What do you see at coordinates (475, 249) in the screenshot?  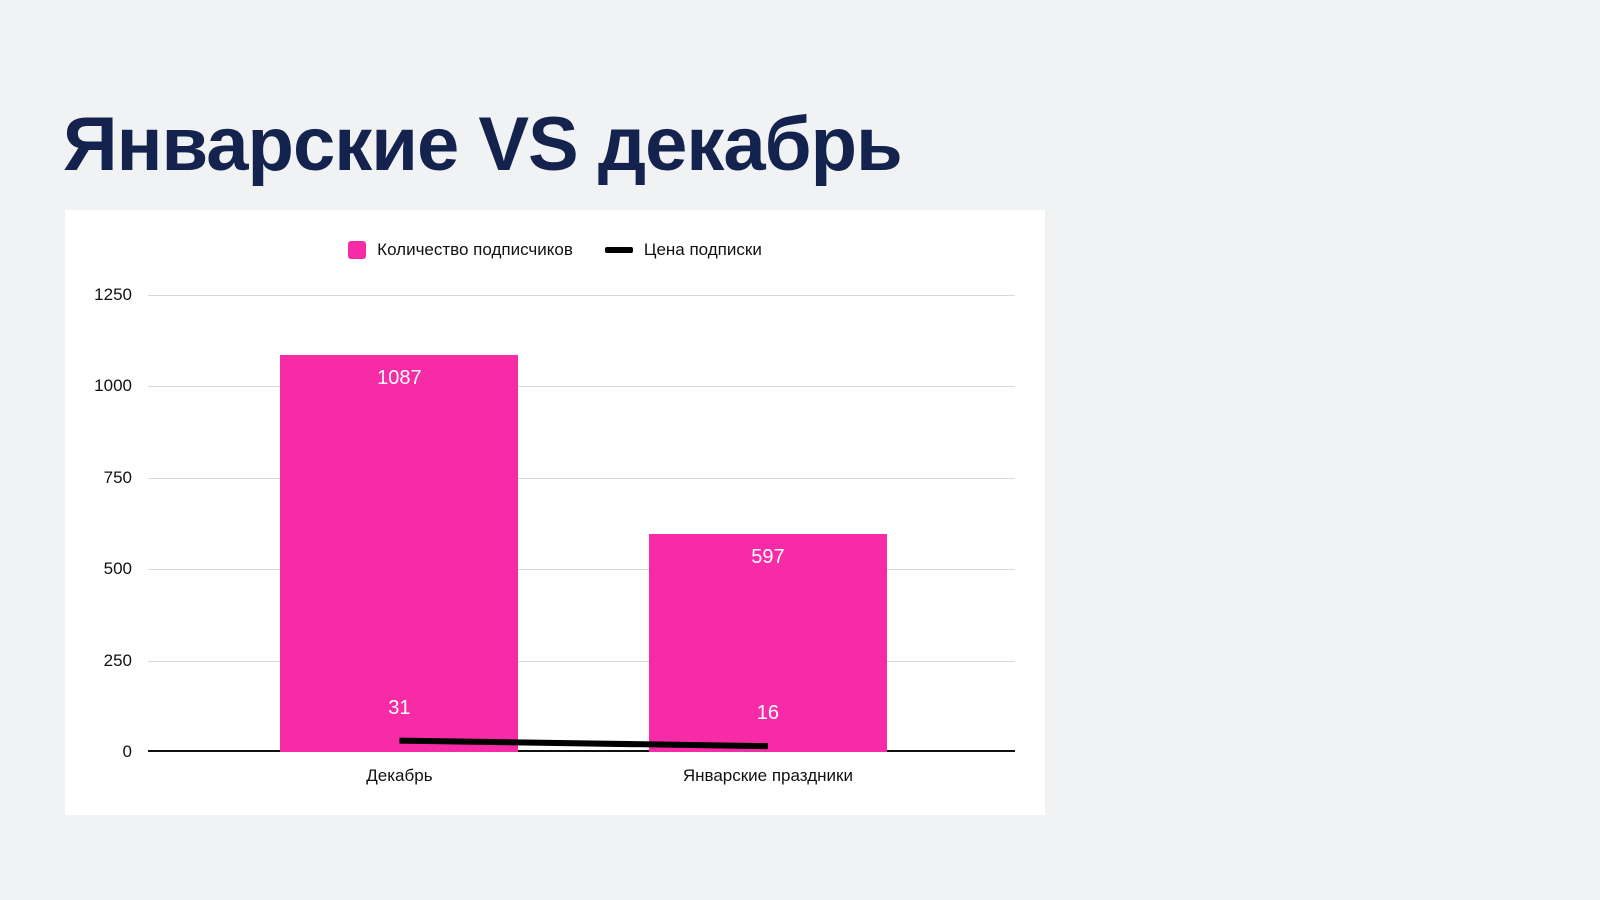 I see `legend-label-subscribers: Количество подписчиков` at bounding box center [475, 249].